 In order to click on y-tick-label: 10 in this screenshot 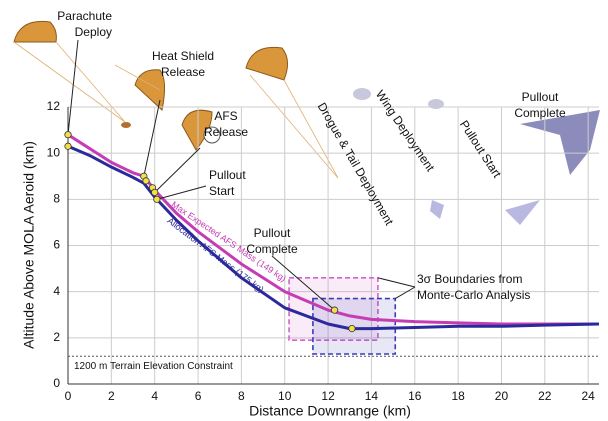, I will do `click(54, 152)`.